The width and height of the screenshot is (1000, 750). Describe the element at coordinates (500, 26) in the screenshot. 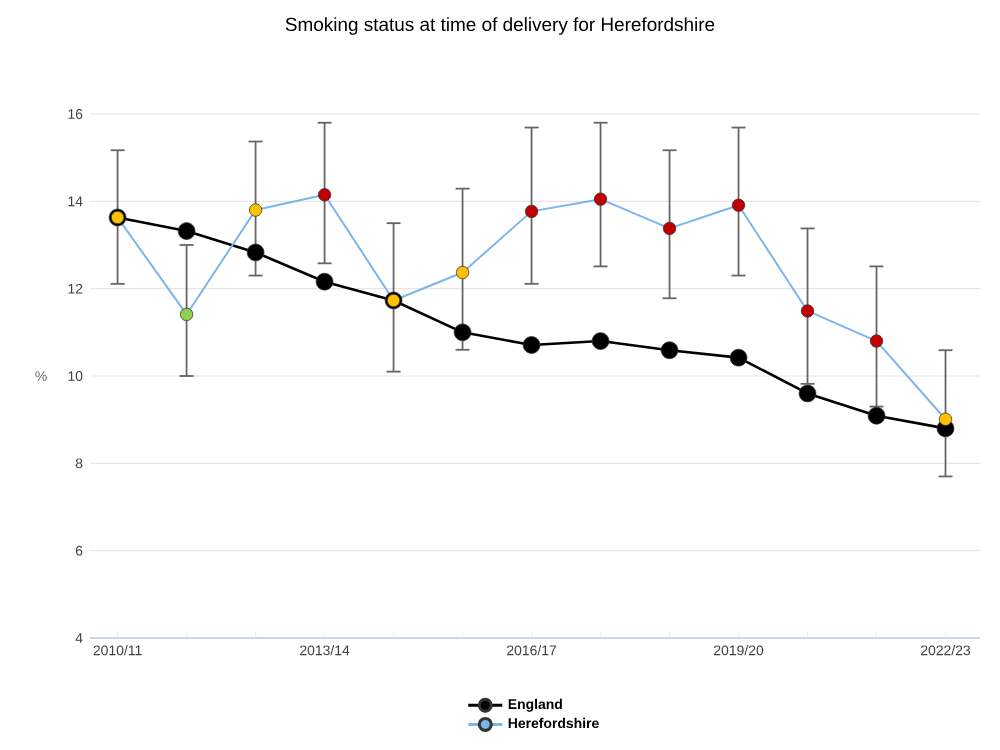

I see `chart-title: Smoking status at time of delivery for Herefordshire` at that location.